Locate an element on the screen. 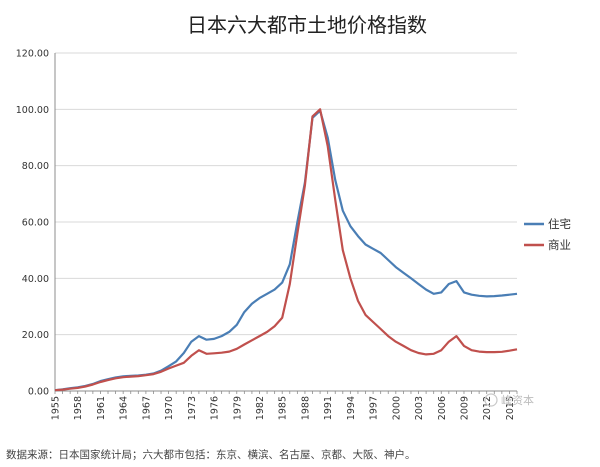  x-tick-label: 1985 is located at coordinates (283, 408).